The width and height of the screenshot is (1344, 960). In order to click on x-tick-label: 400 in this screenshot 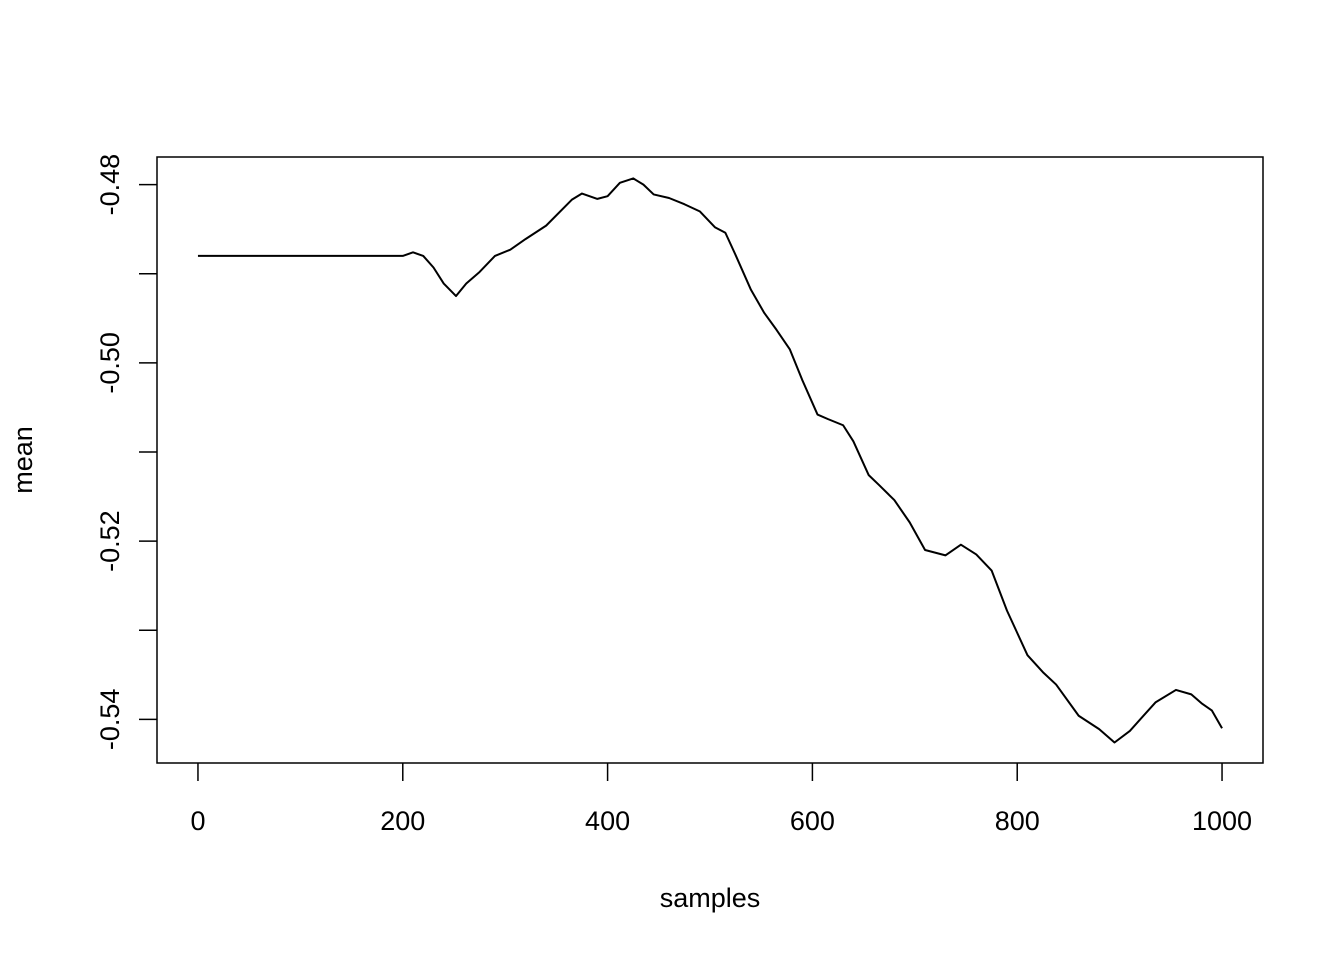, I will do `click(607, 821)`.